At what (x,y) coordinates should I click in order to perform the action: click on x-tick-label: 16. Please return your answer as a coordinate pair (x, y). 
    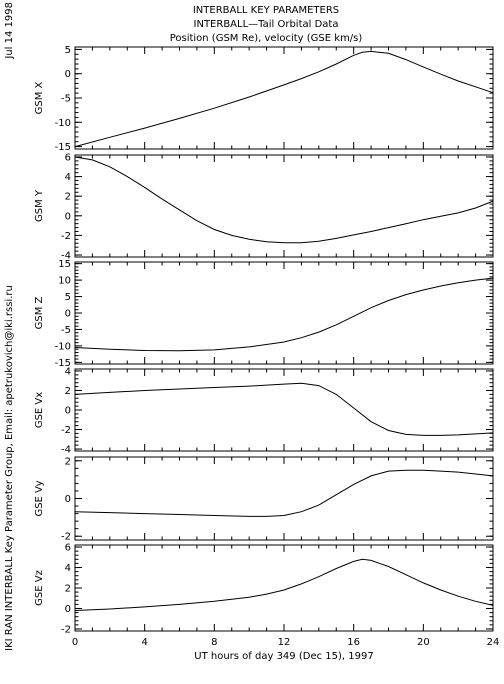
    Looking at the image, I should click on (353, 642).